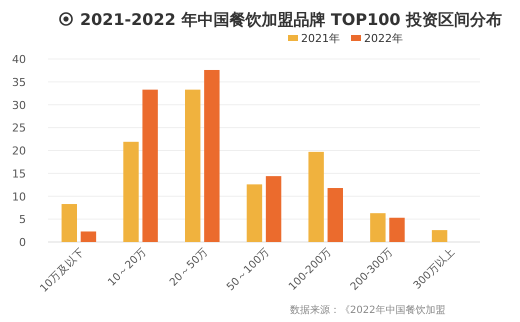 This screenshot has width=520, height=322. I want to click on y-tick-label: 10, so click(19, 197).